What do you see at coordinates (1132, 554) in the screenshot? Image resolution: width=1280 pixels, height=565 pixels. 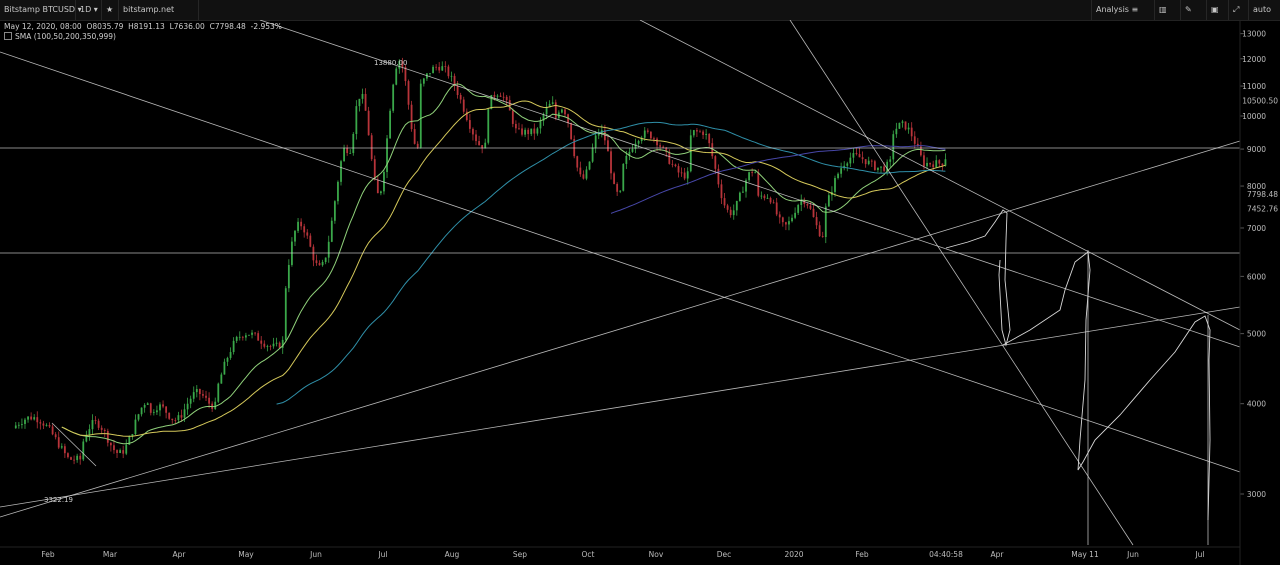 I see `x-tick-label: Jun` at bounding box center [1132, 554].